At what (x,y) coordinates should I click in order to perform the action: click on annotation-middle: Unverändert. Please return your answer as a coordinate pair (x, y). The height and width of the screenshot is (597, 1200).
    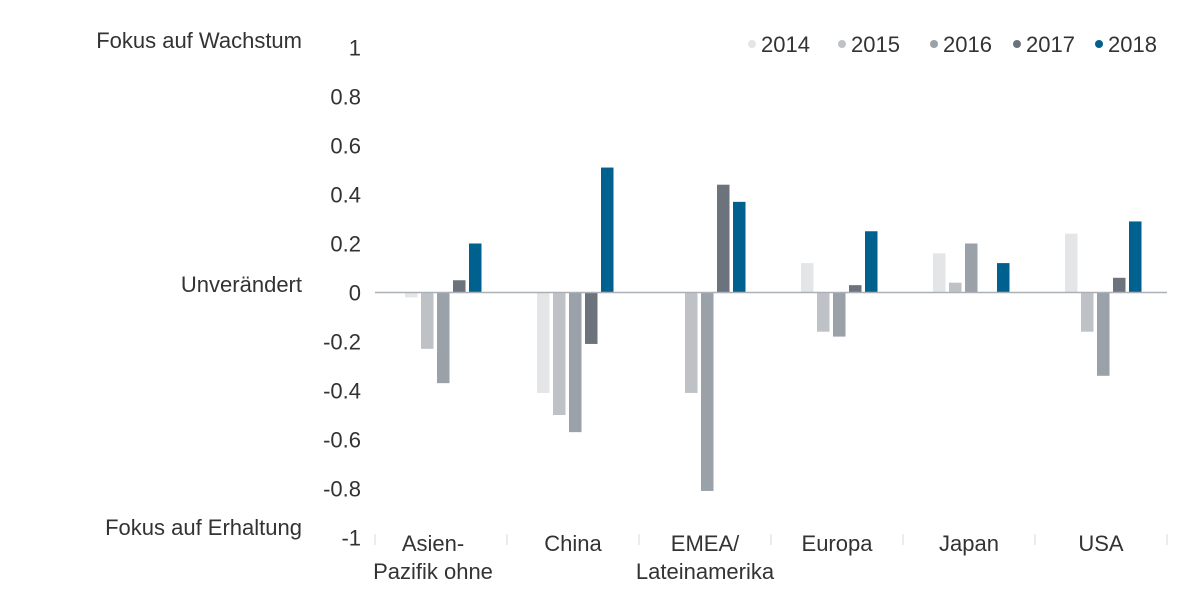
    Looking at the image, I should click on (241, 284).